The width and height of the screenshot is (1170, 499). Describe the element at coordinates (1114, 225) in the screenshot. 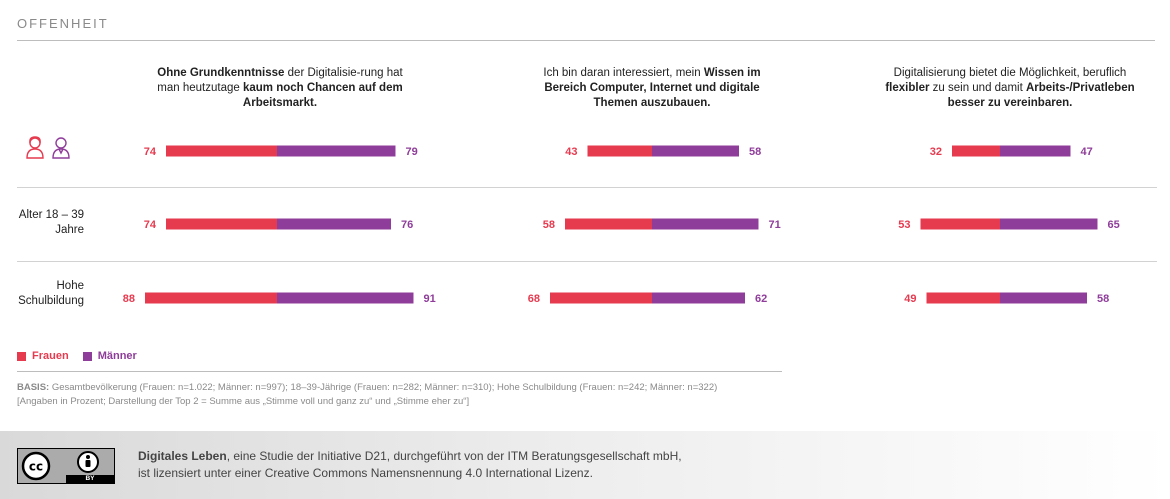

I see `value-label-maenner: 65` at that location.